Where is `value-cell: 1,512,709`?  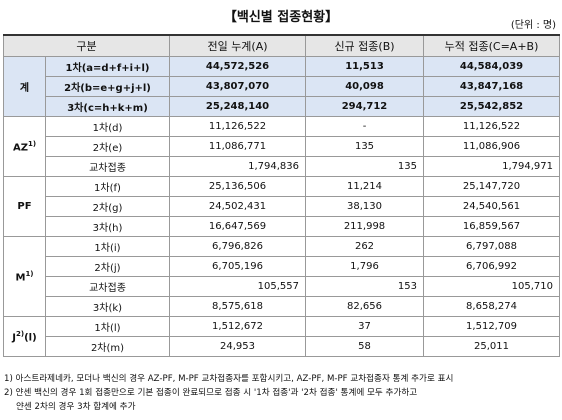
value-cell: 1,512,709 is located at coordinates (491, 326).